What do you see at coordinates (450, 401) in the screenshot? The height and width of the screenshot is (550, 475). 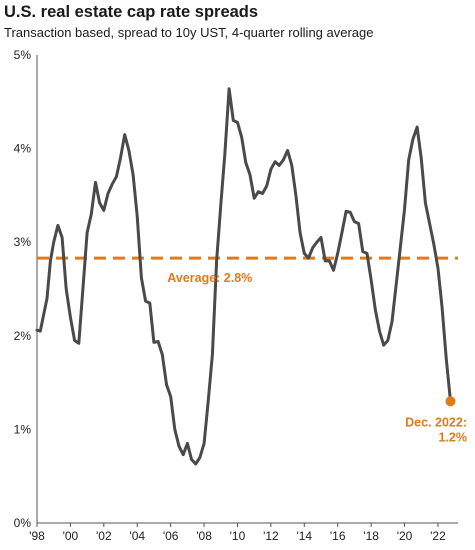 I see `endpoint-marker` at bounding box center [450, 401].